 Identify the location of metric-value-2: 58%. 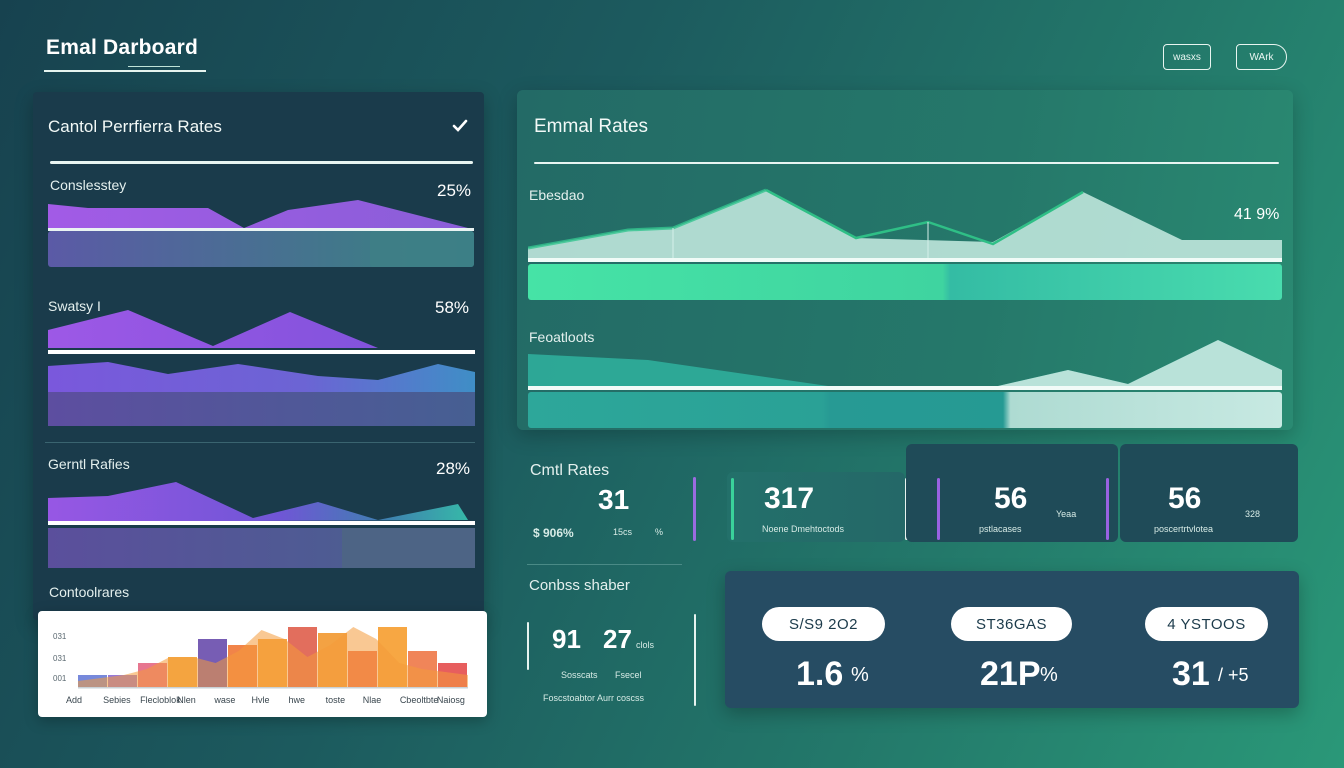
(452, 307).